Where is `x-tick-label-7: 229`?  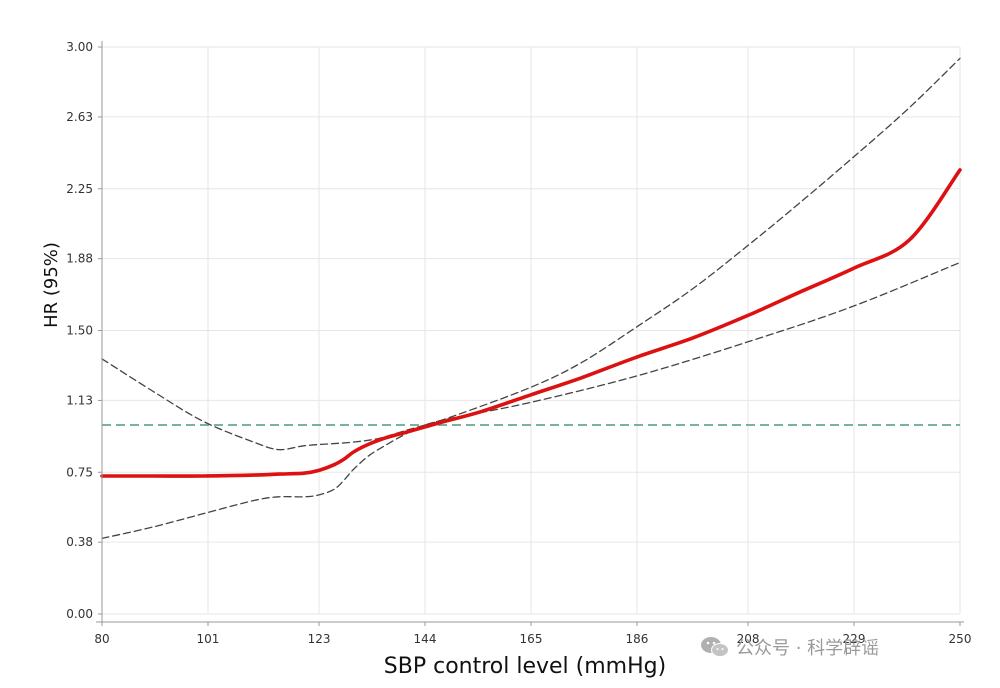 x-tick-label-7: 229 is located at coordinates (854, 639).